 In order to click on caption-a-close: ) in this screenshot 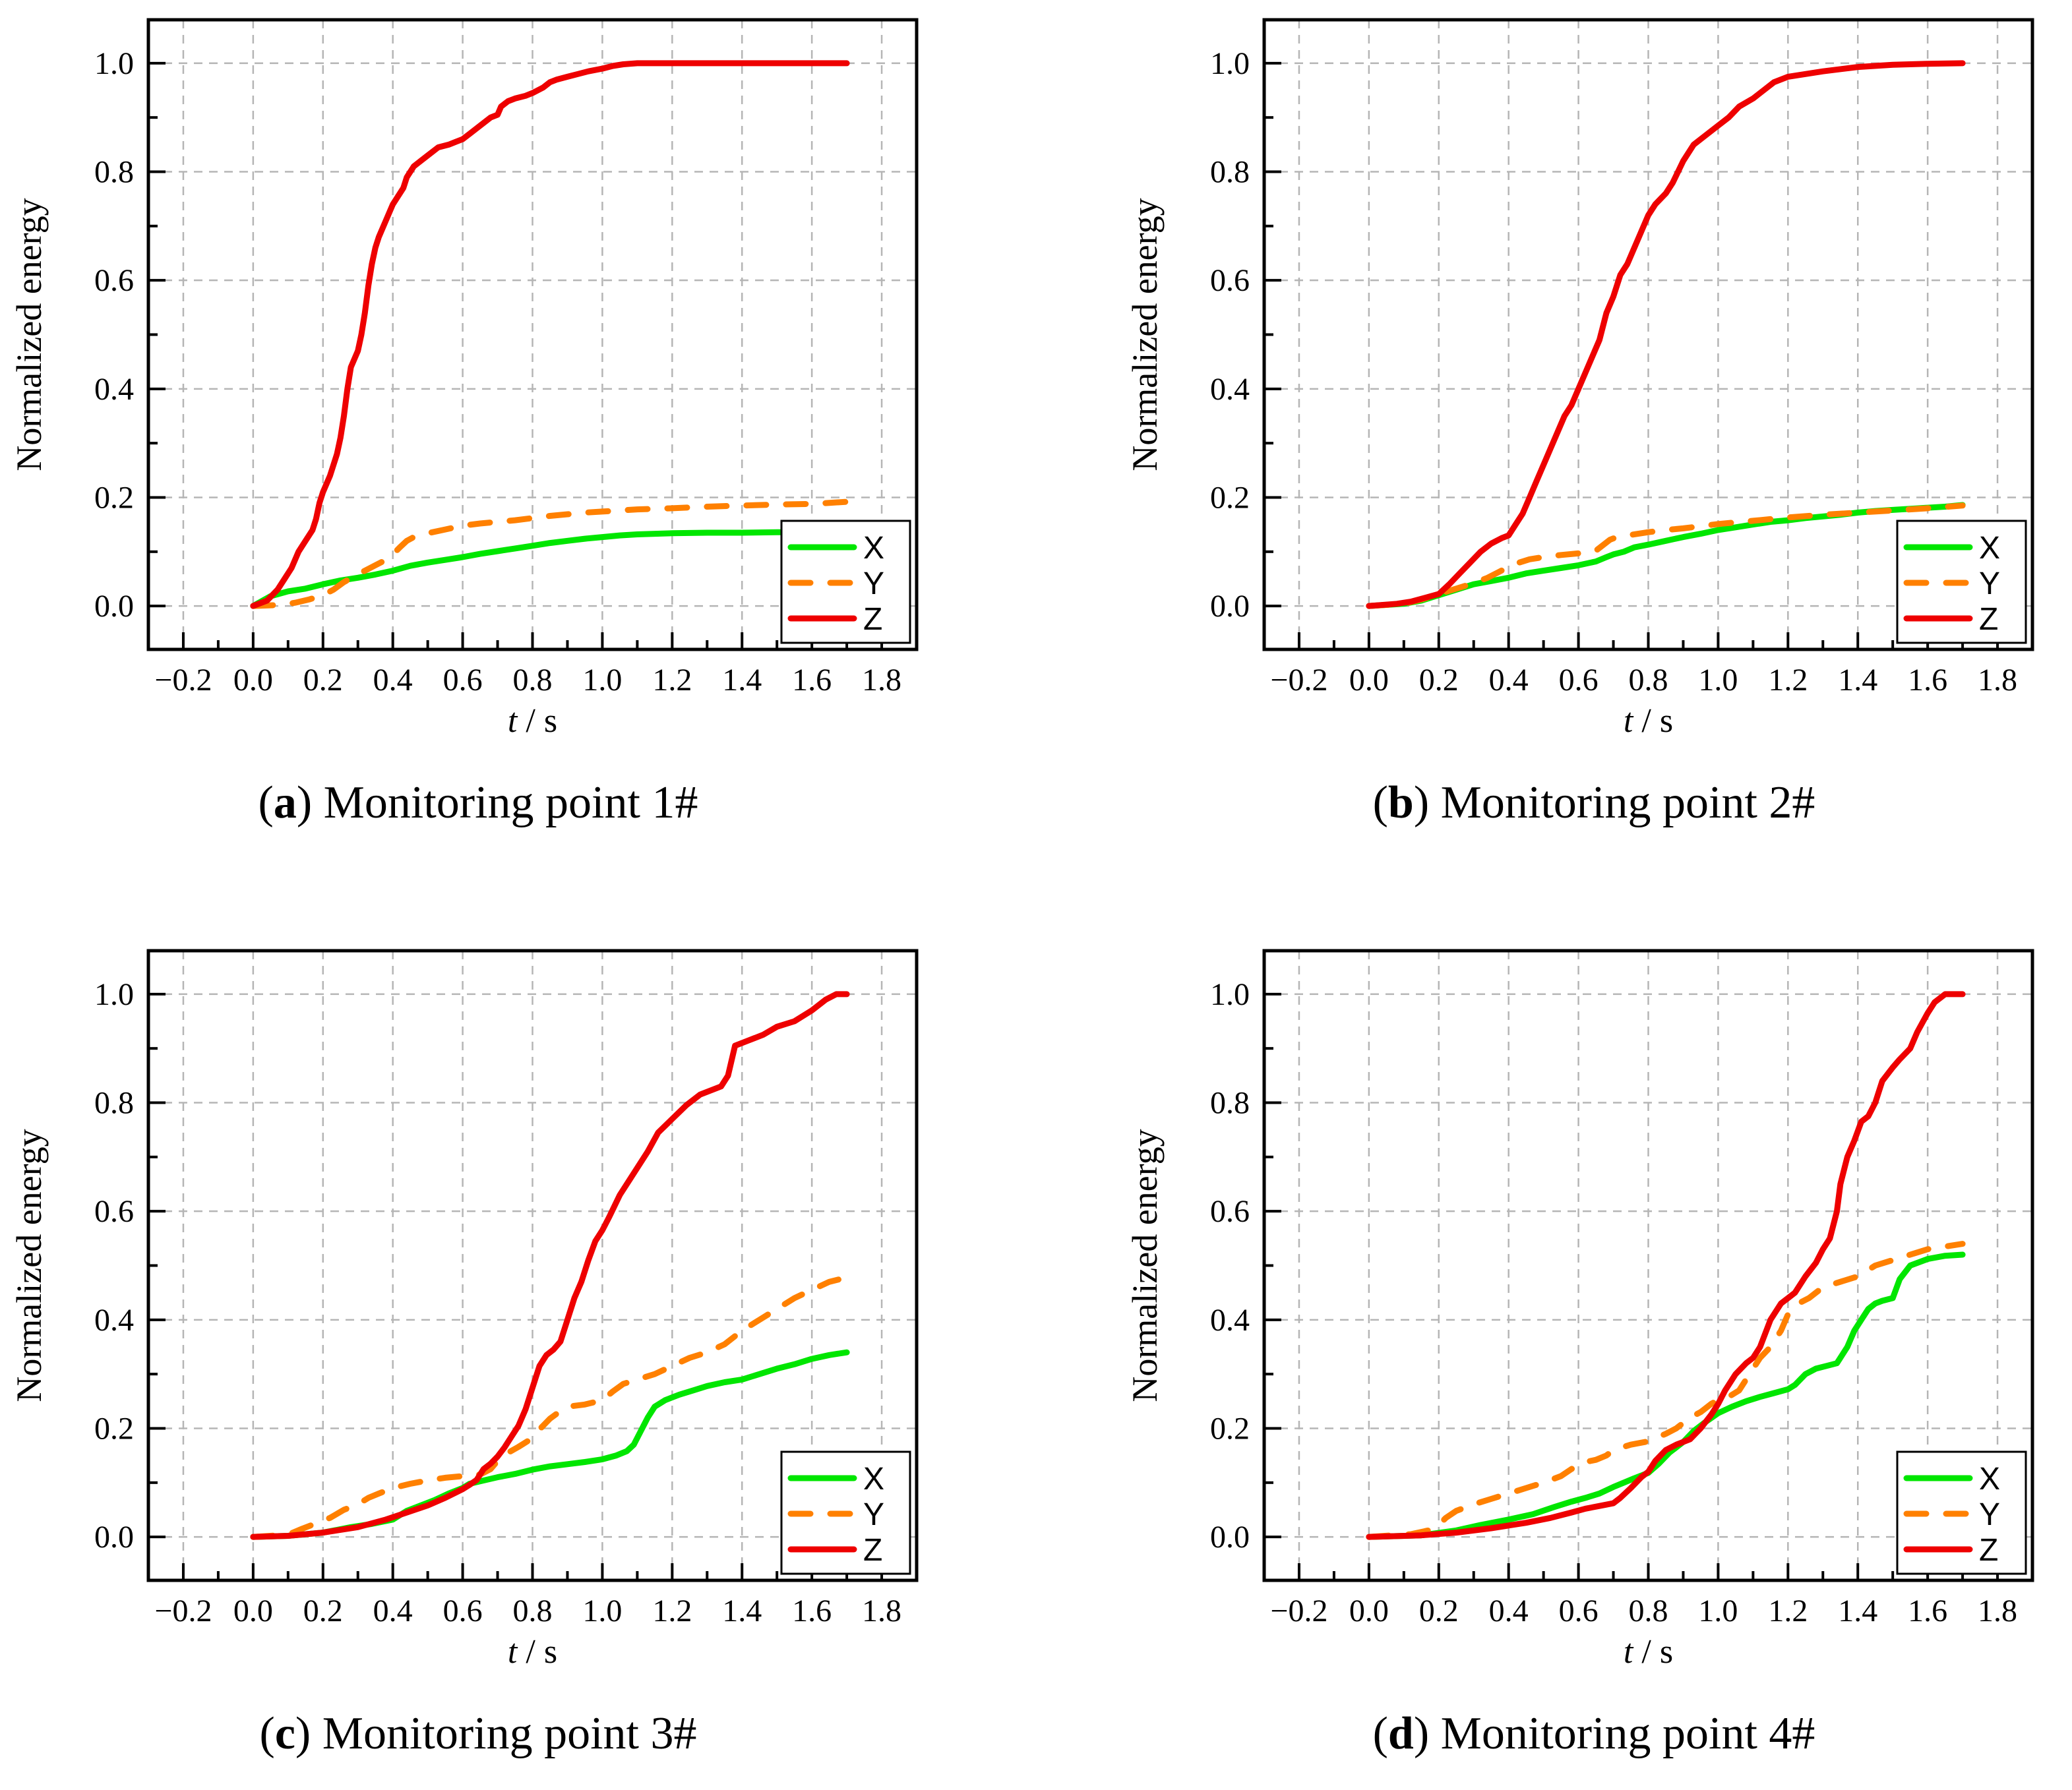, I will do `click(304, 802)`.